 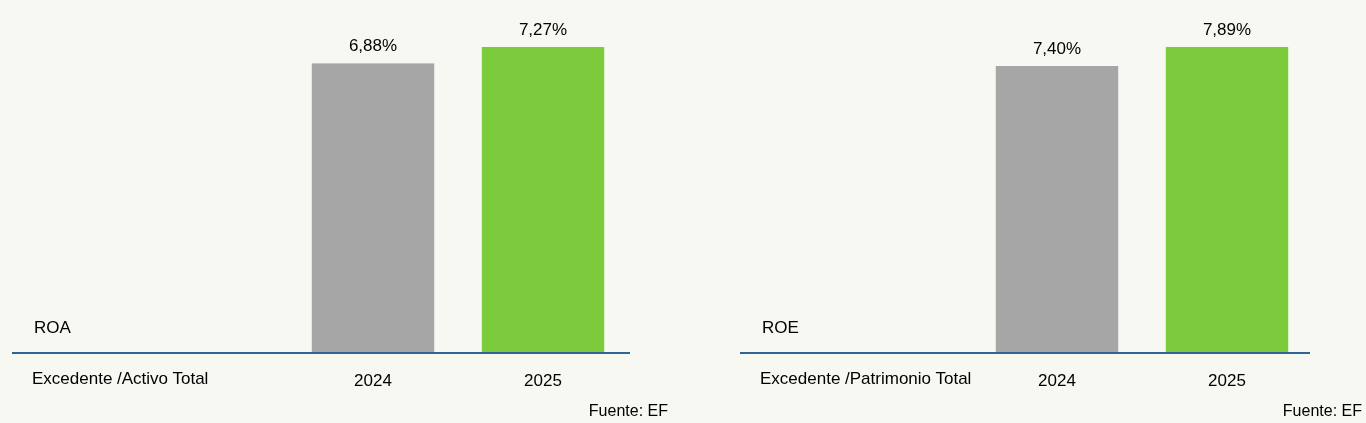 I want to click on data-label: 6,88%, so click(x=373, y=46).